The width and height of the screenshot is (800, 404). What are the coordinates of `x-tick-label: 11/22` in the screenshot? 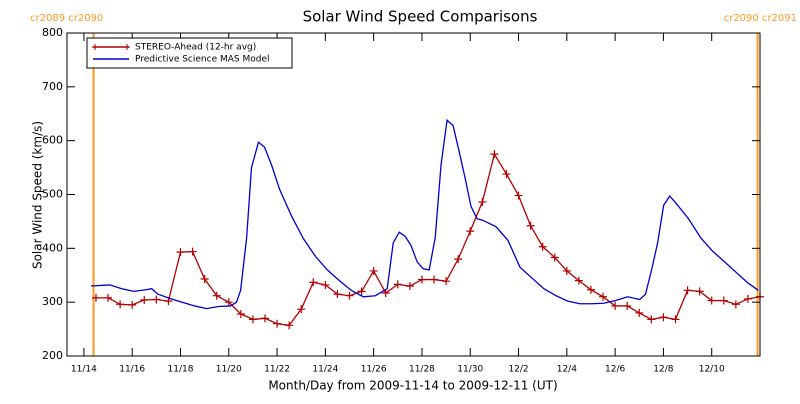 It's located at (277, 370).